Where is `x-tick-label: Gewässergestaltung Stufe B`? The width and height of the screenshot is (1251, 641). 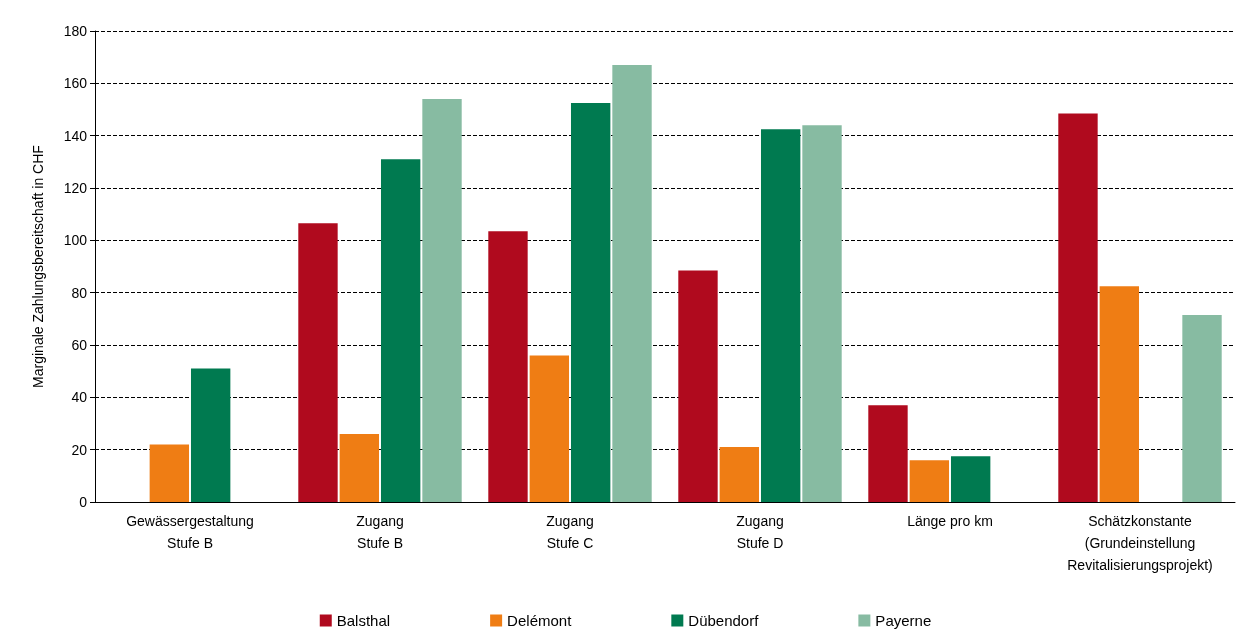
x-tick-label: Gewässergestaltung Stufe B is located at coordinates (190, 532).